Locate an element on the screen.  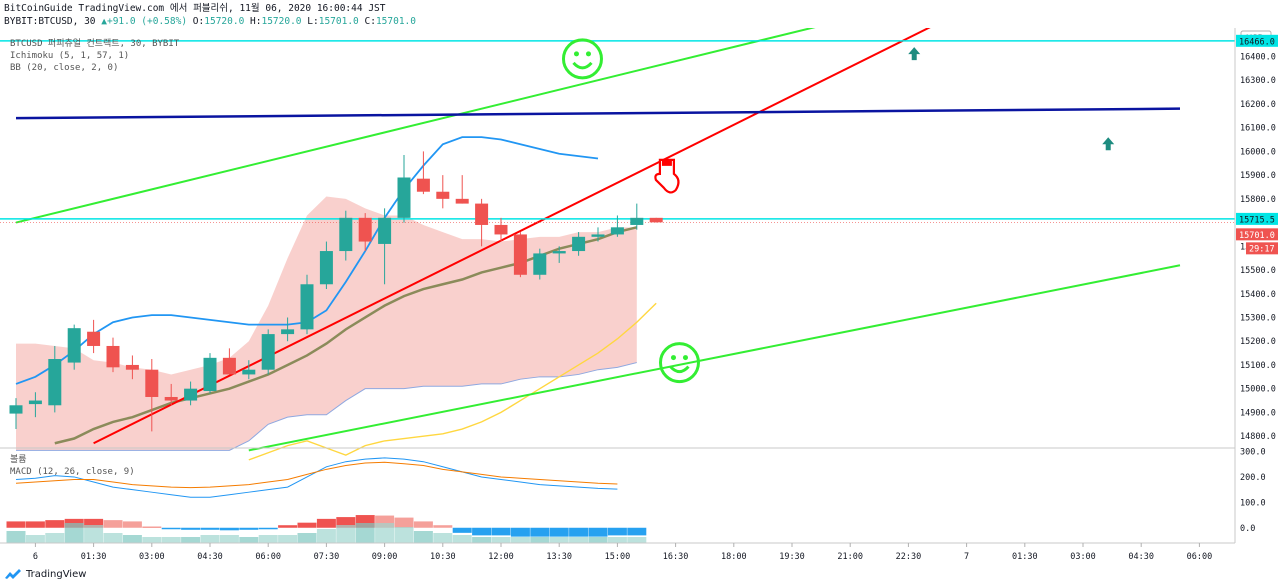
footer: TradingView is located at coordinates (45, 574).